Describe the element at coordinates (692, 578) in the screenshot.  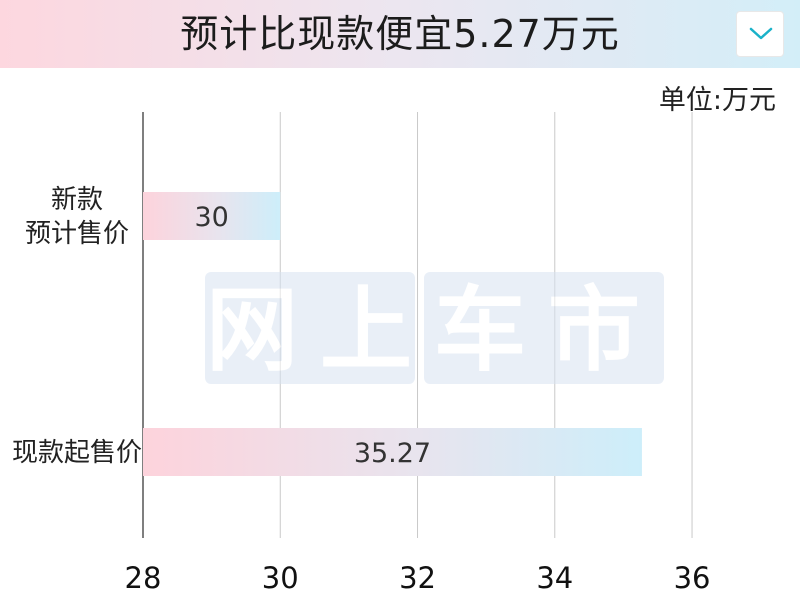
I see `x-tick-label: 36` at that location.